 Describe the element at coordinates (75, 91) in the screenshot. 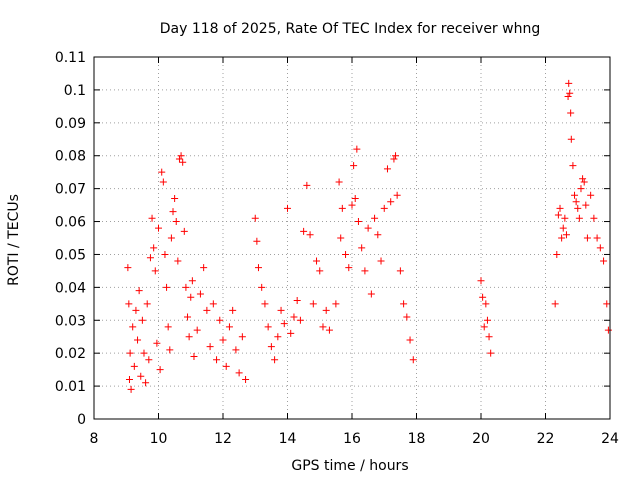

I see `y-tick-label: 0.1` at that location.